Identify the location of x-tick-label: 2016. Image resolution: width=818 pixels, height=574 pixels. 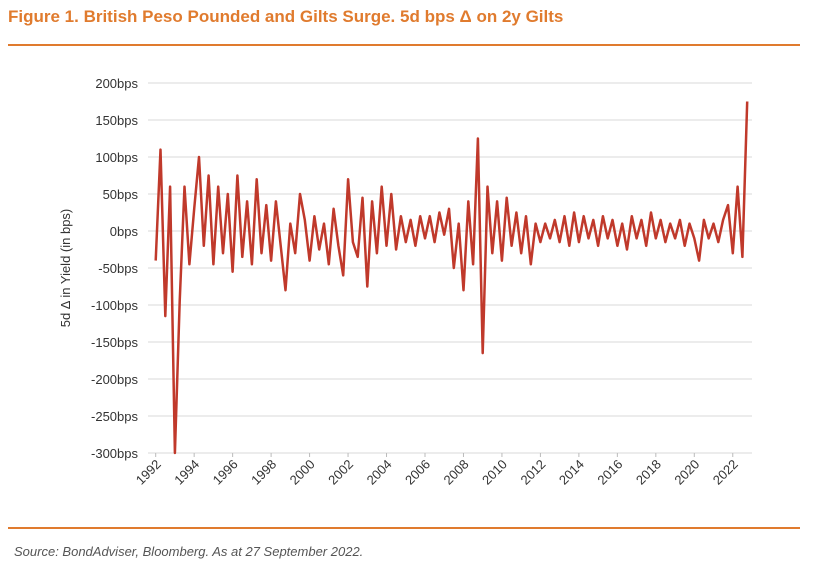
(609, 472).